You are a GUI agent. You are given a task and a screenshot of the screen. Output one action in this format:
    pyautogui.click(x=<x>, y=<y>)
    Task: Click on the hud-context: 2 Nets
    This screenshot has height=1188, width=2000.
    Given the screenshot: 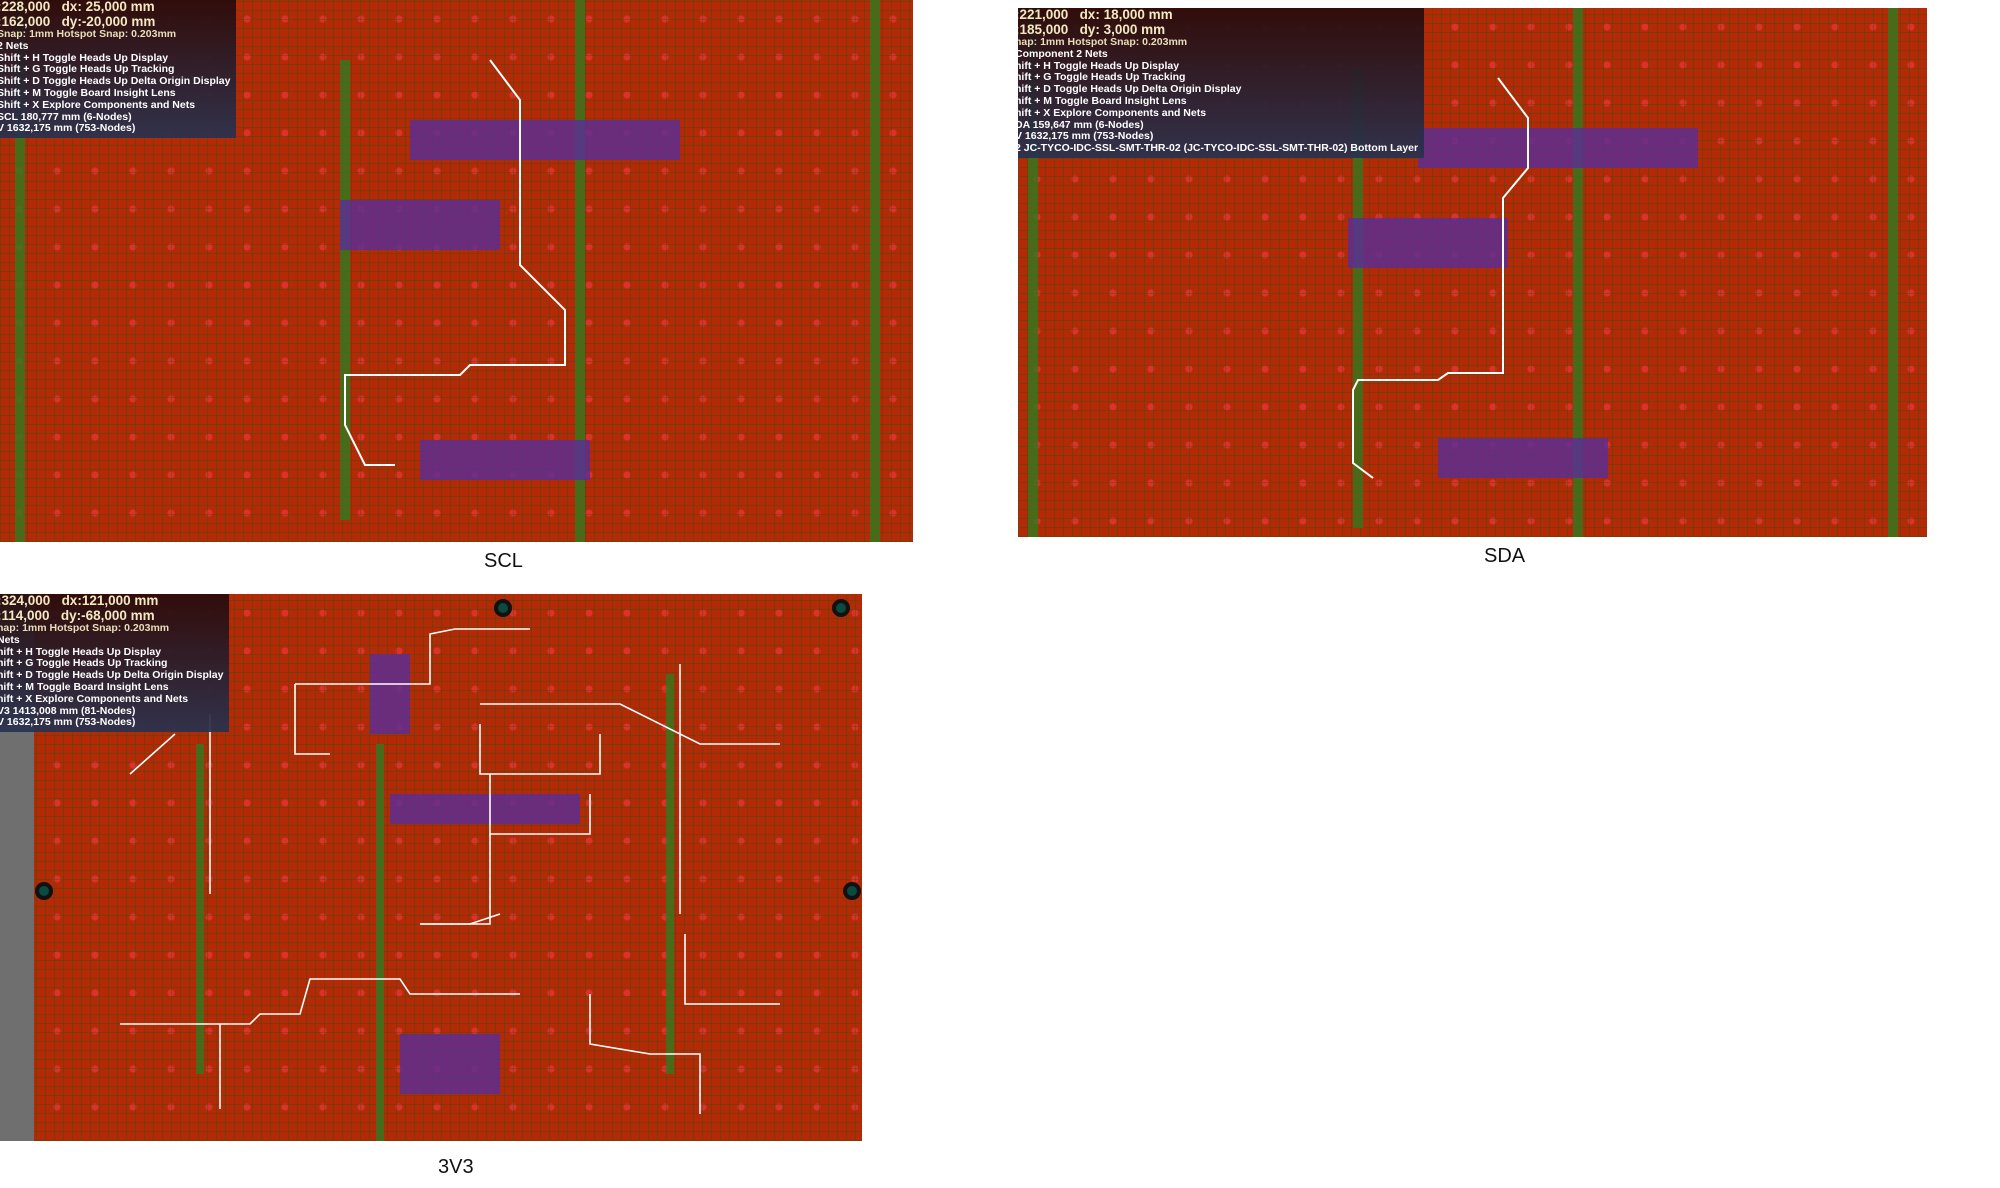 What is the action you would take?
    pyautogui.click(x=14, y=45)
    